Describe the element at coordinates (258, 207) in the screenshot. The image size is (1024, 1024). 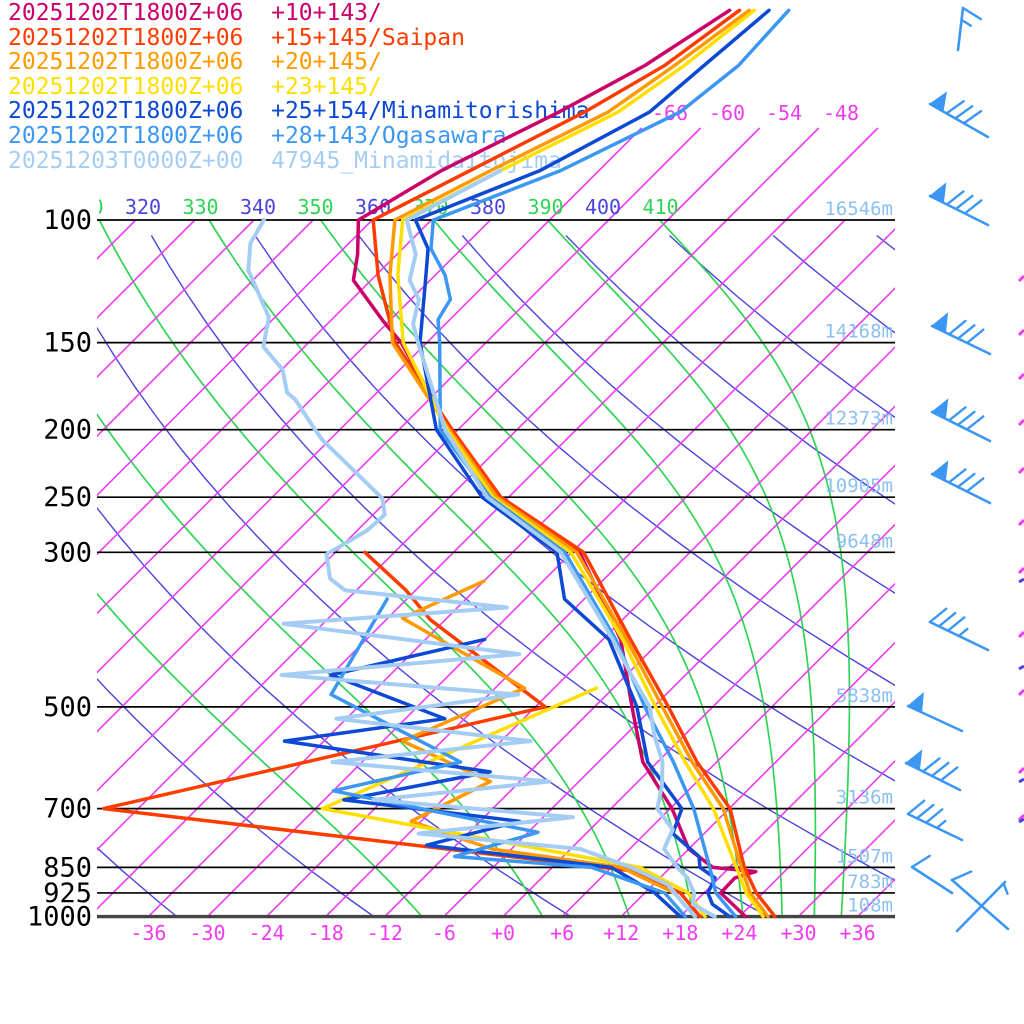
I see `theta-label-340: 340` at that location.